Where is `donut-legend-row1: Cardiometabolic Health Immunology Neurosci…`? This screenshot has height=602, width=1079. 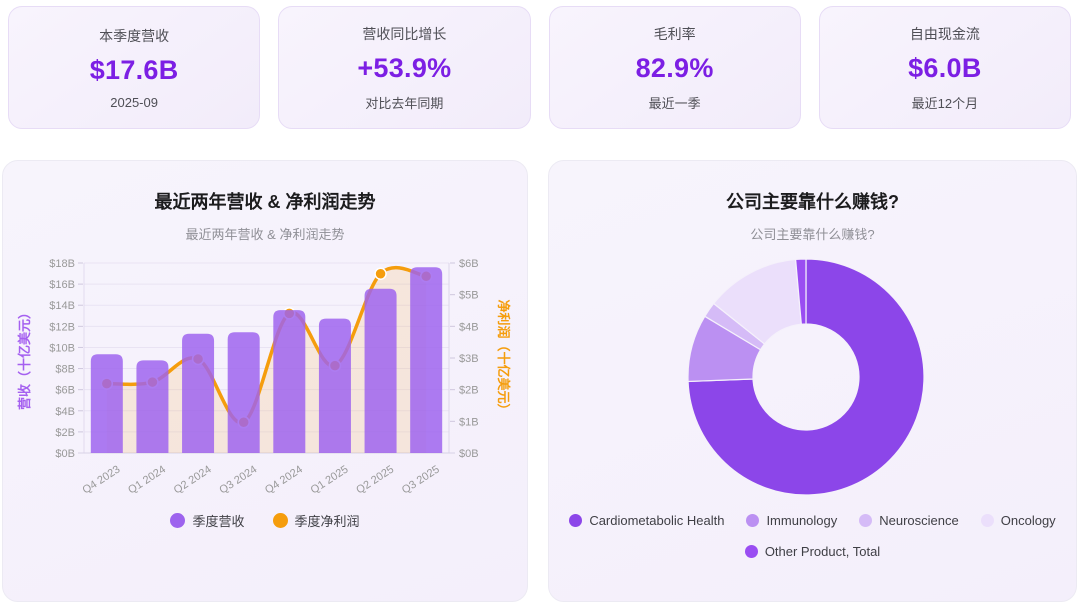 donut-legend-row1: Cardiometabolic Health Immunology Neurosci… is located at coordinates (812, 520).